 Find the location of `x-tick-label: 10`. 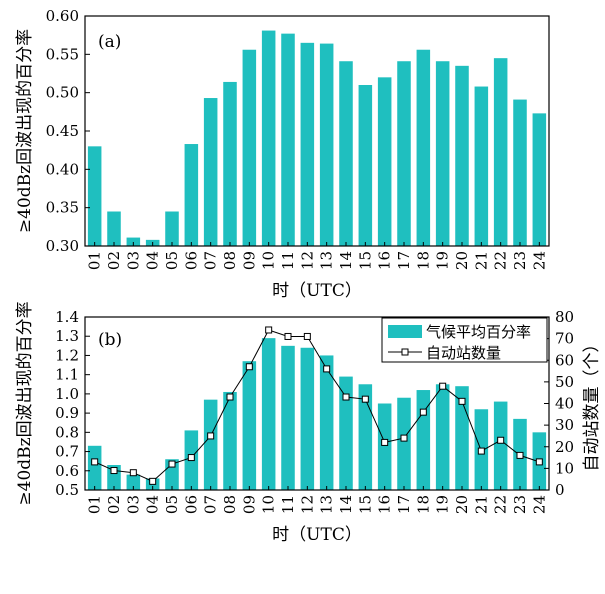

x-tick-label: 10 is located at coordinates (269, 260).